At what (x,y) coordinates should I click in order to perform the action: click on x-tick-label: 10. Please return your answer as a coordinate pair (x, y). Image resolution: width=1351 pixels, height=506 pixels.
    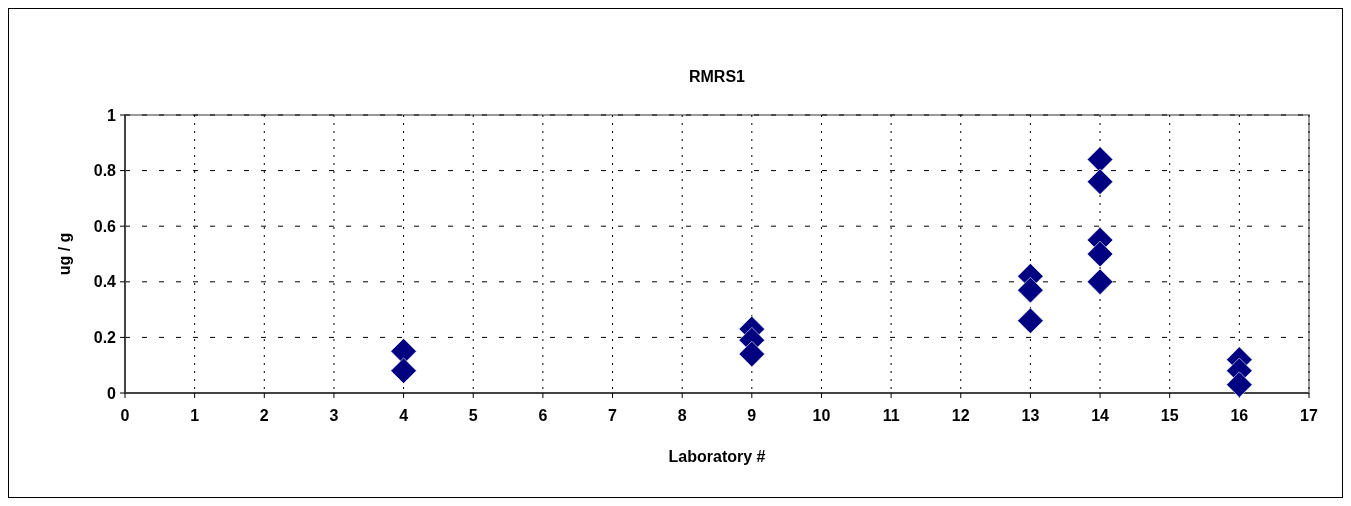
    Looking at the image, I should click on (821, 415).